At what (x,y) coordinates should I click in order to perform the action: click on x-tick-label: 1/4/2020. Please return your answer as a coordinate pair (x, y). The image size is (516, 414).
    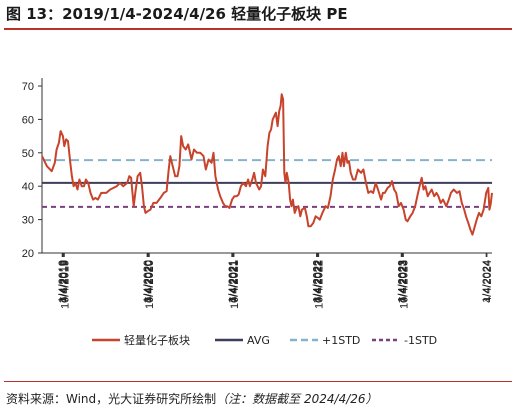
    Looking at the image, I should click on (148, 281).